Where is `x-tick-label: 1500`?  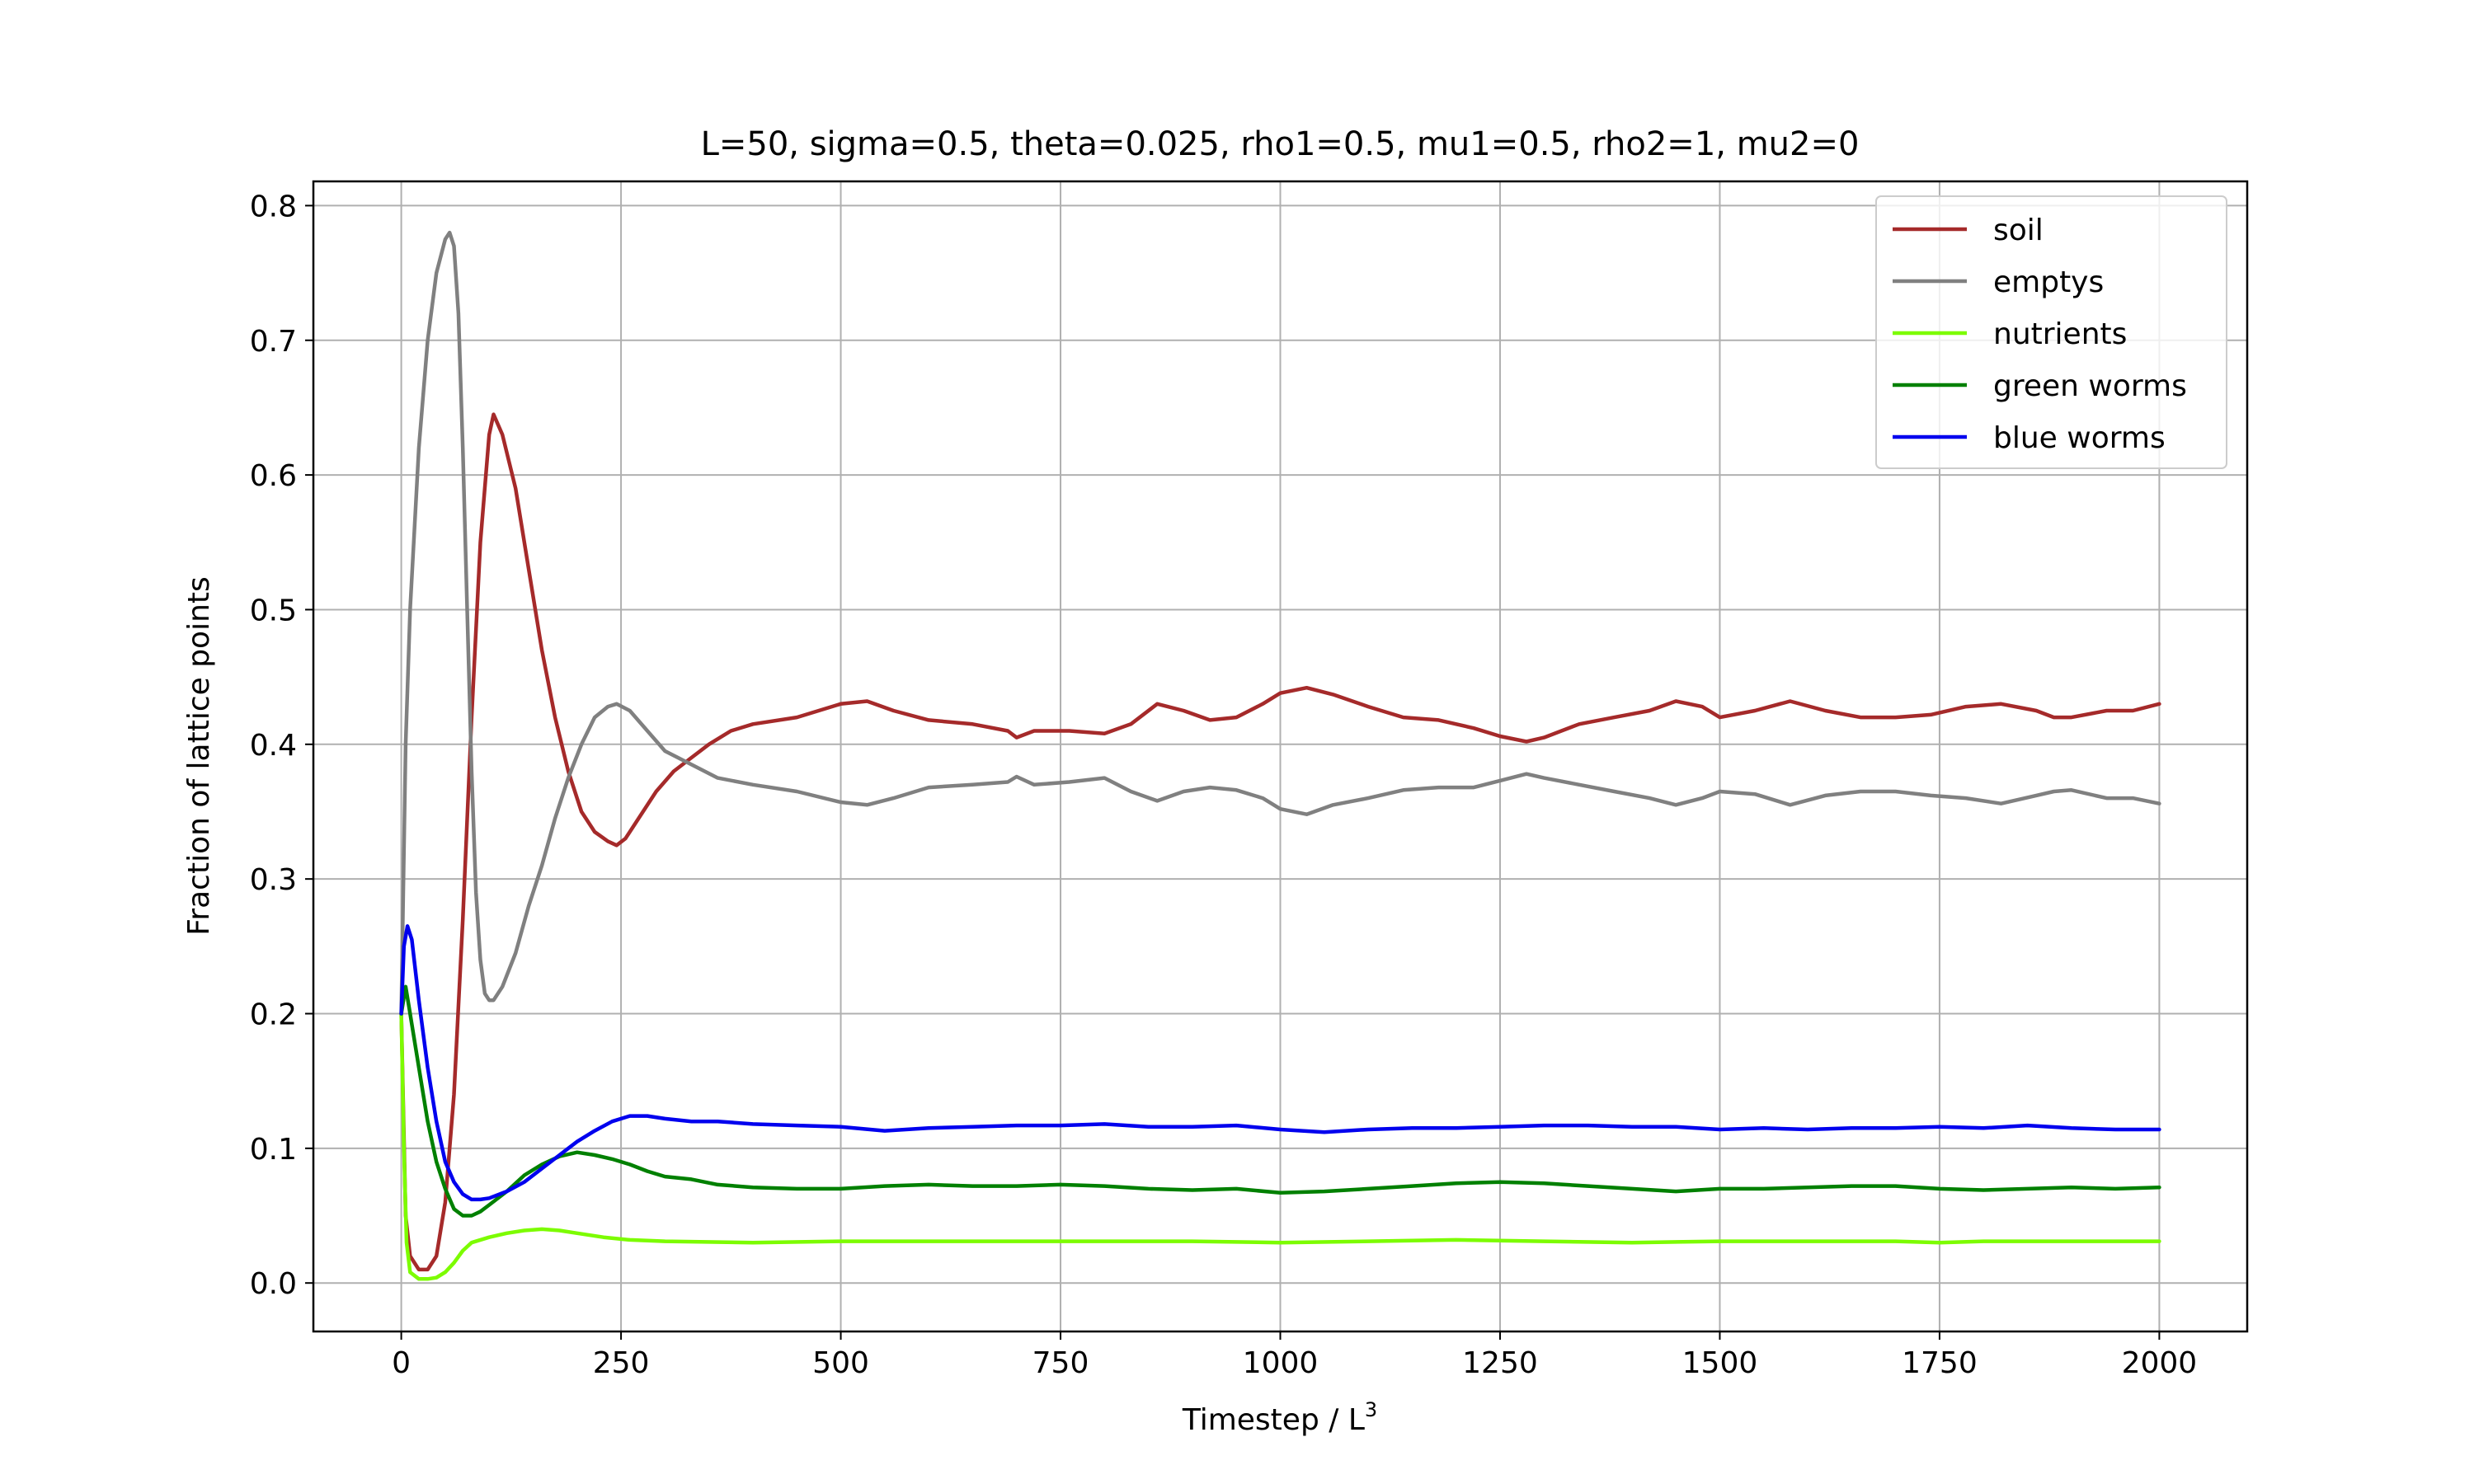 x-tick-label: 1500 is located at coordinates (1720, 1363).